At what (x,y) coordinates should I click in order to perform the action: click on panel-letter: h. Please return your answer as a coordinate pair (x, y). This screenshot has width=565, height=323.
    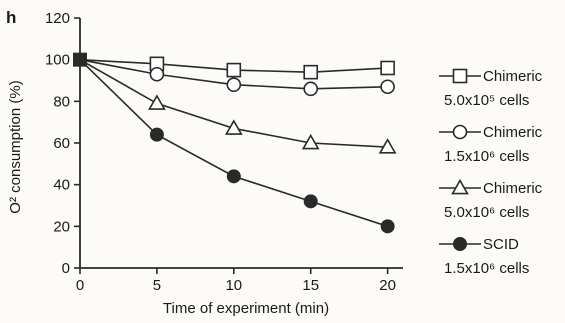
    Looking at the image, I should click on (11, 17).